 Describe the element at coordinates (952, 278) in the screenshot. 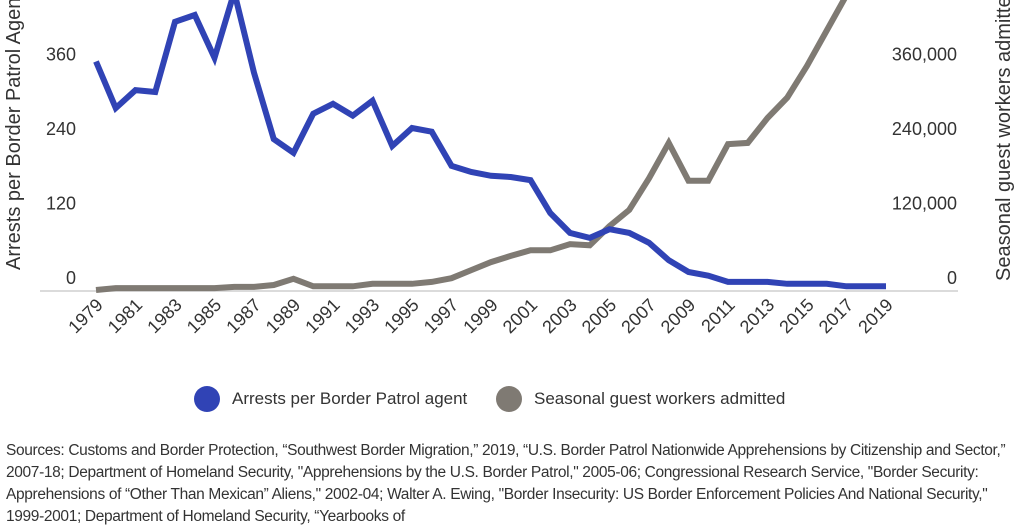

I see `y-right-tick-label: 0` at that location.